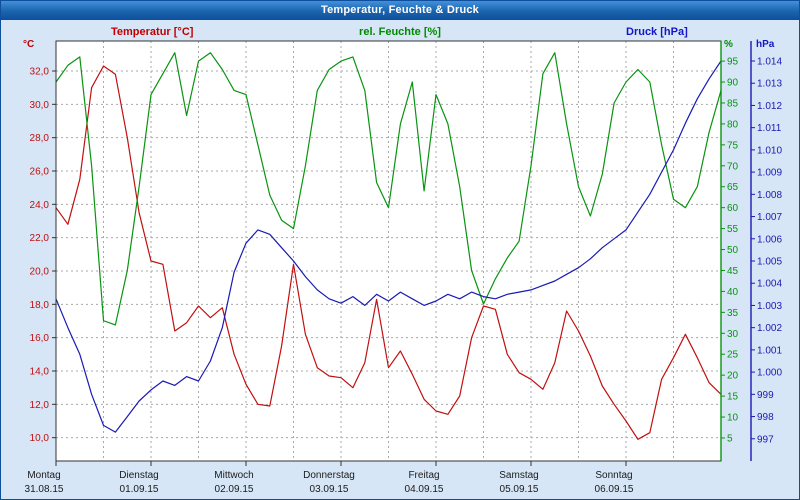  What do you see at coordinates (43, 475) in the screenshot?
I see `day-name-label: Montag` at bounding box center [43, 475].